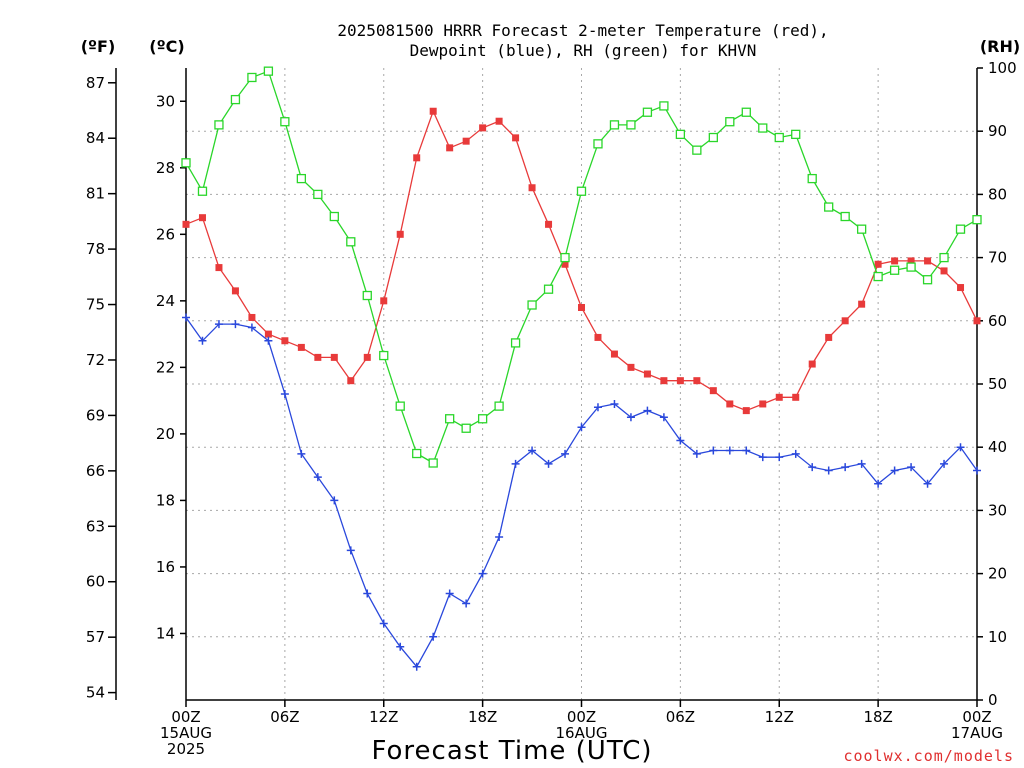  What do you see at coordinates (680, 717) in the screenshot?
I see `x-tick-label: 06Z` at bounding box center [680, 717].